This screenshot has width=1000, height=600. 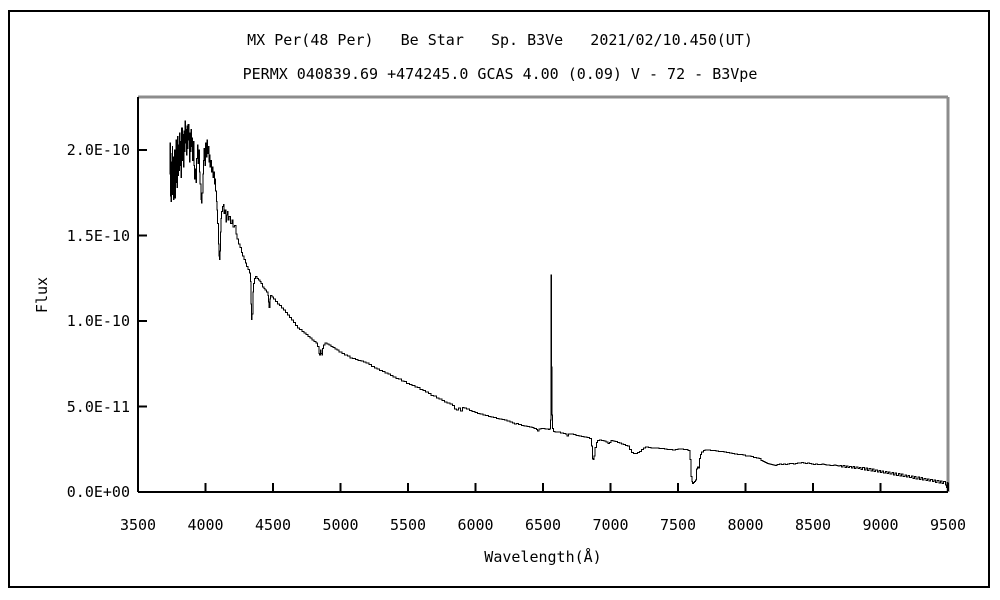 What do you see at coordinates (98, 235) in the screenshot?
I see `y-tick-label: 1.5E-10` at bounding box center [98, 235].